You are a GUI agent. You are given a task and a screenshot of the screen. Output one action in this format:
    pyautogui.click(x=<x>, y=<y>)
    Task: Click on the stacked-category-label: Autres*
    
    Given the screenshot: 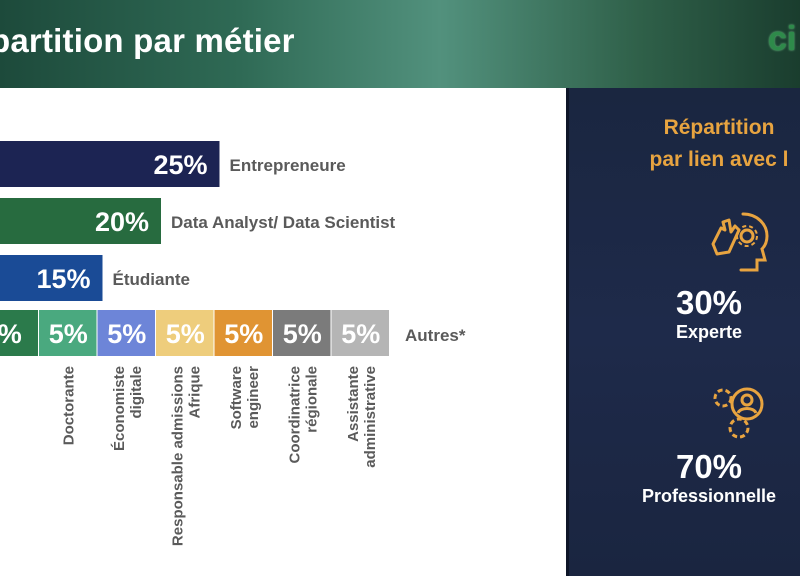 What is the action you would take?
    pyautogui.click(x=435, y=335)
    